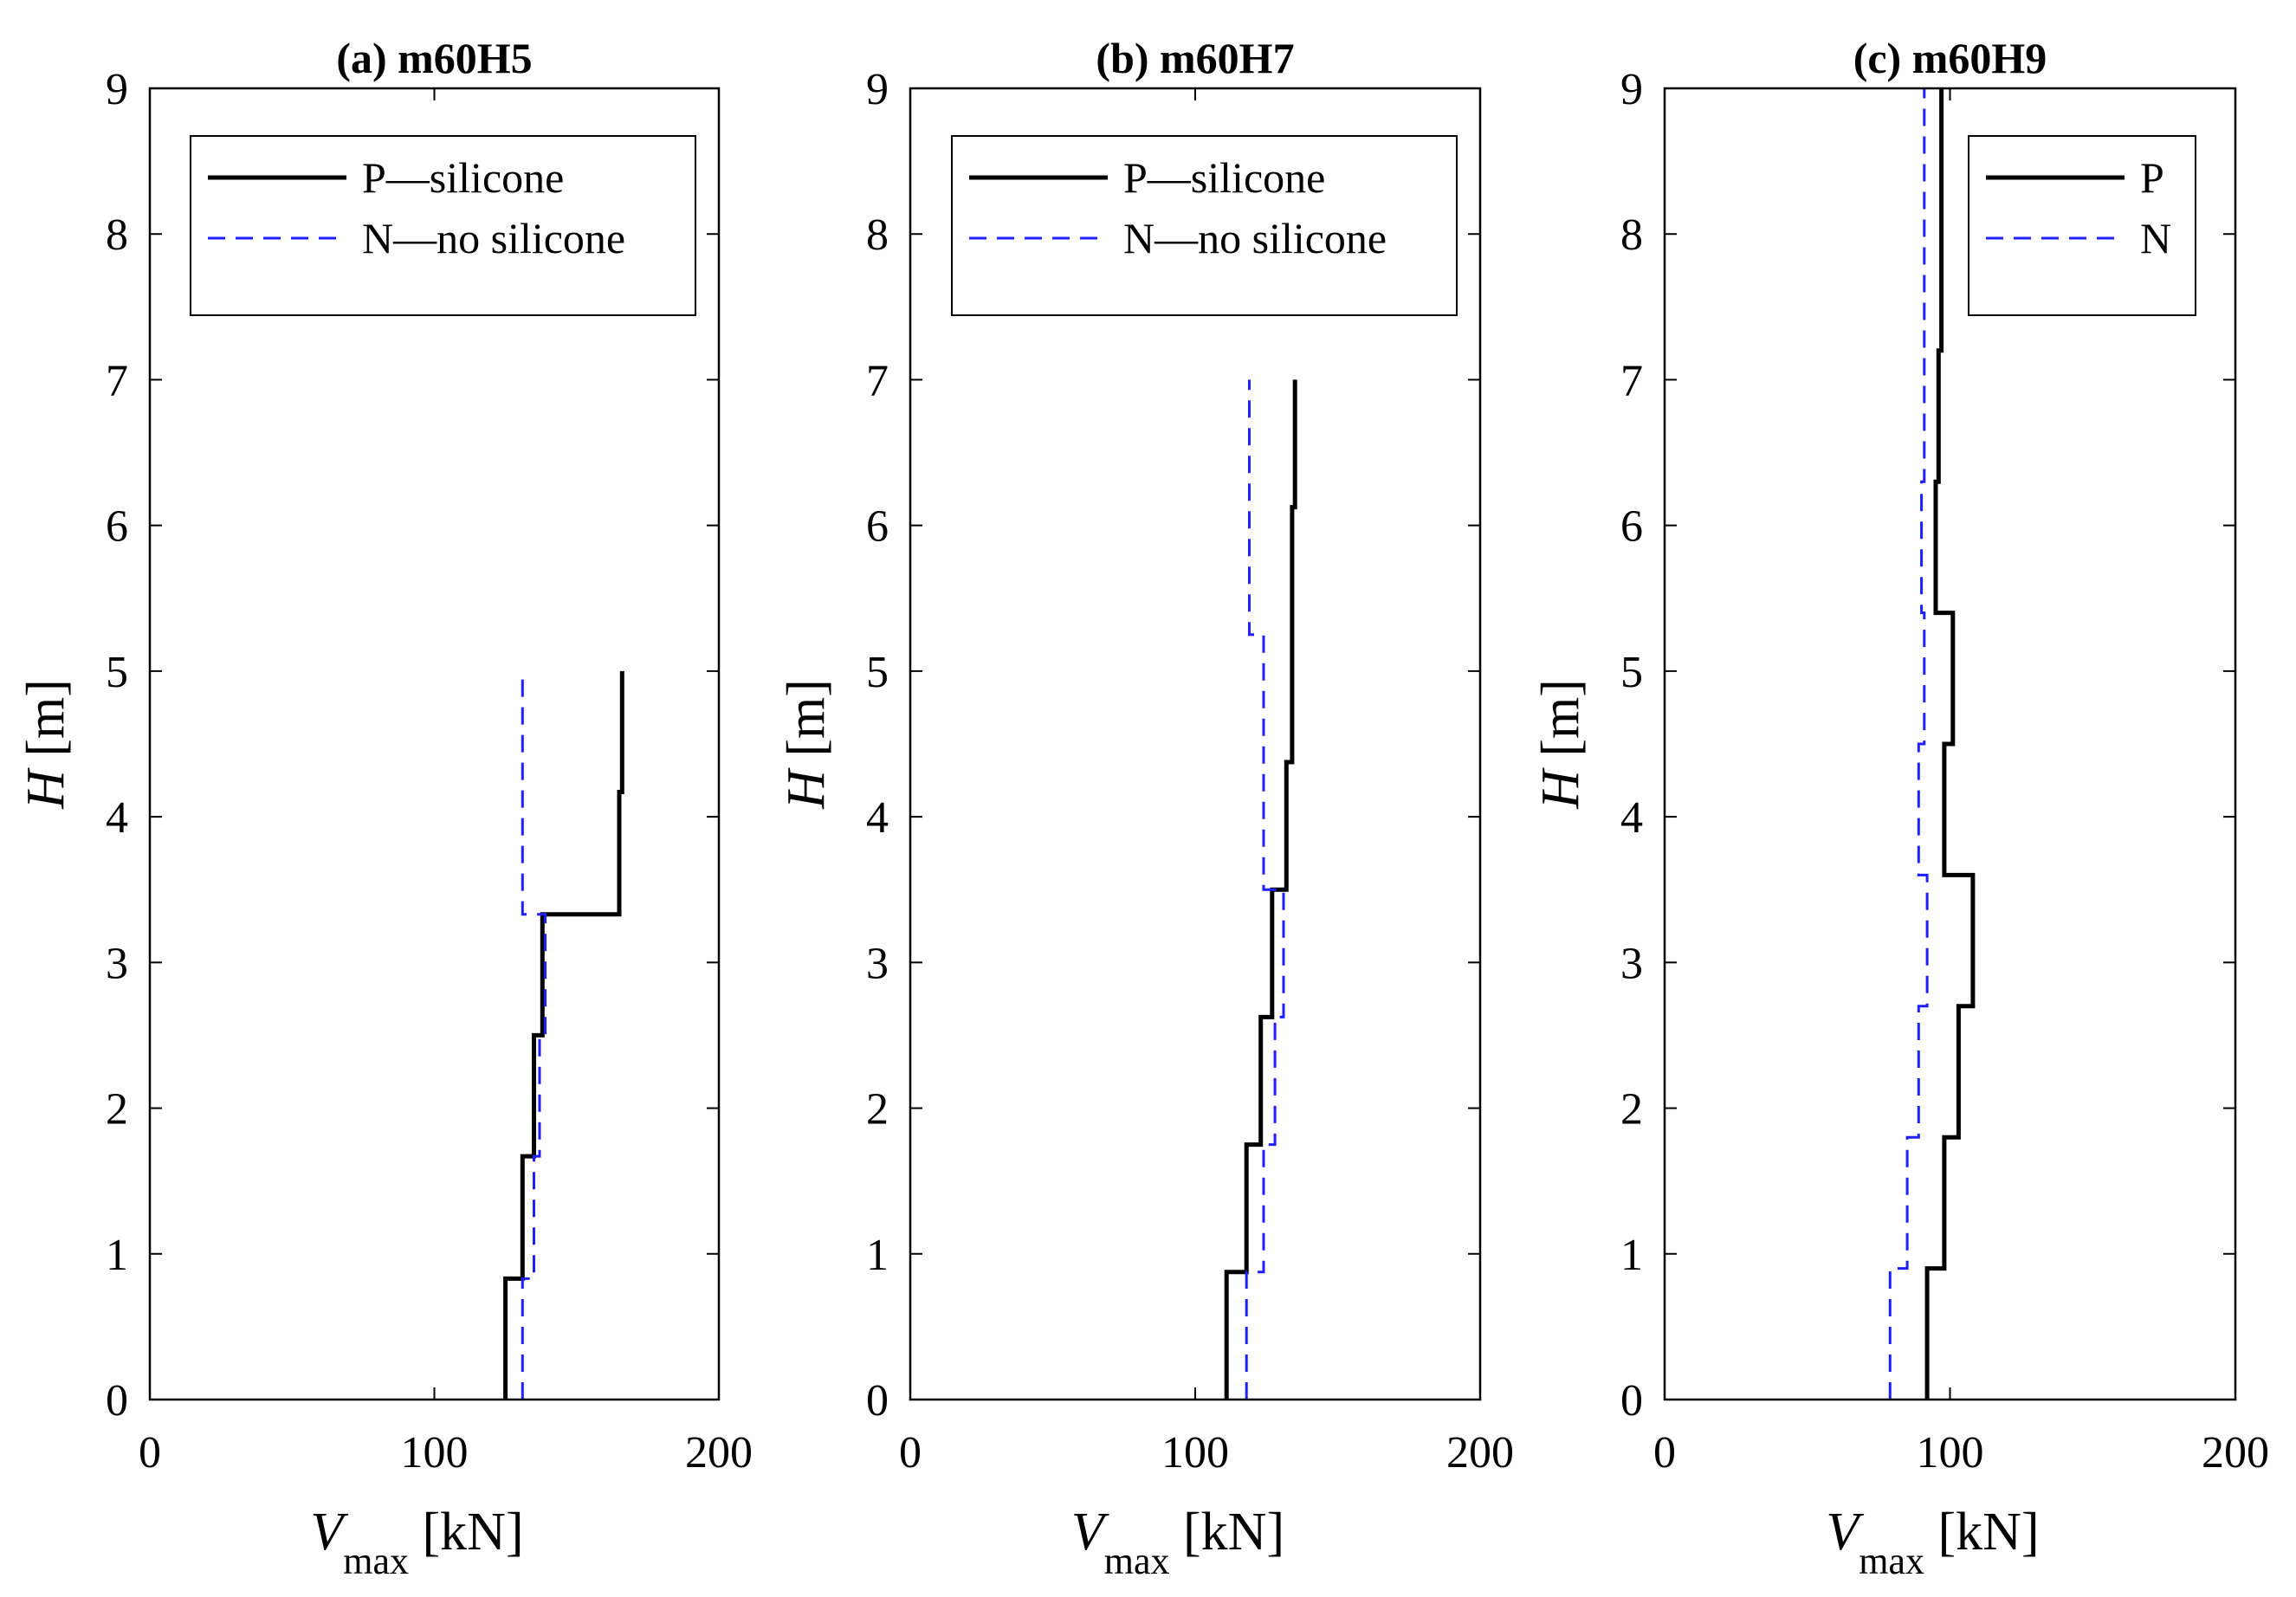  What do you see at coordinates (2152, 177) in the screenshot?
I see `legend-label-p: P` at bounding box center [2152, 177].